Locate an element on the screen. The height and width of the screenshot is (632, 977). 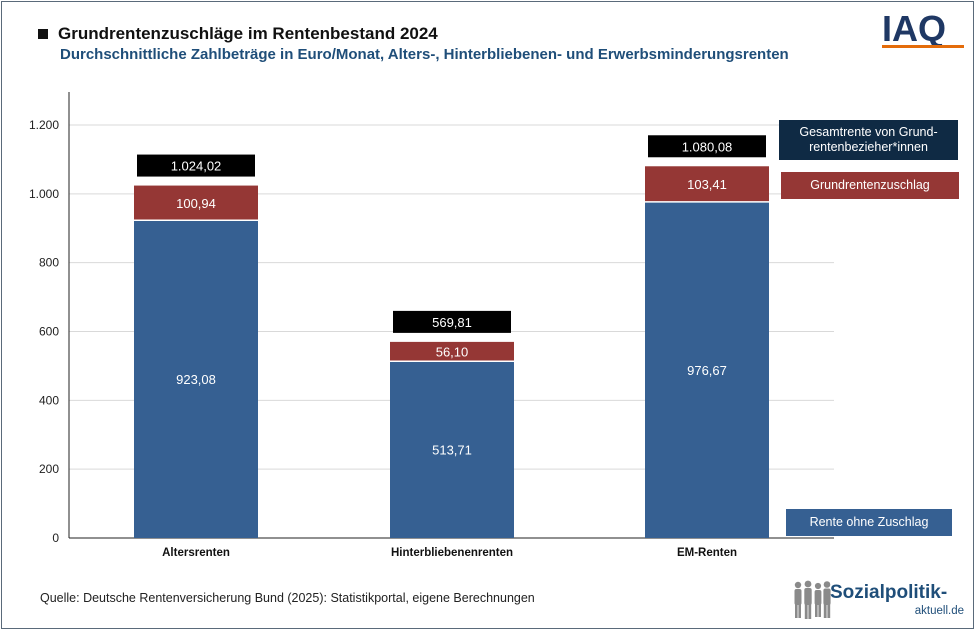
legend-rente: Rente ohne Zuschlag is located at coordinates (869, 522).